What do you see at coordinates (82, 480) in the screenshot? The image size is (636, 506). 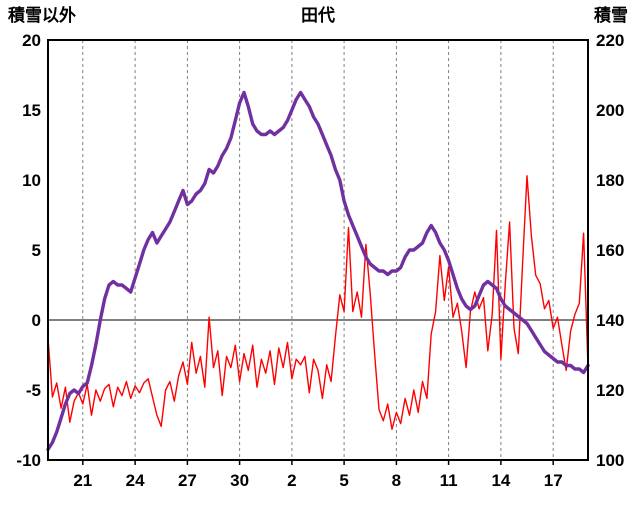 I see `x-tick-label: 21` at bounding box center [82, 480].